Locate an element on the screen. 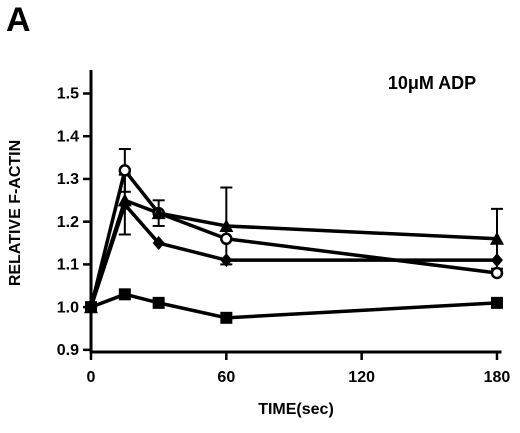 This screenshot has height=433, width=520. x-tick-label: 120 is located at coordinates (361, 377).